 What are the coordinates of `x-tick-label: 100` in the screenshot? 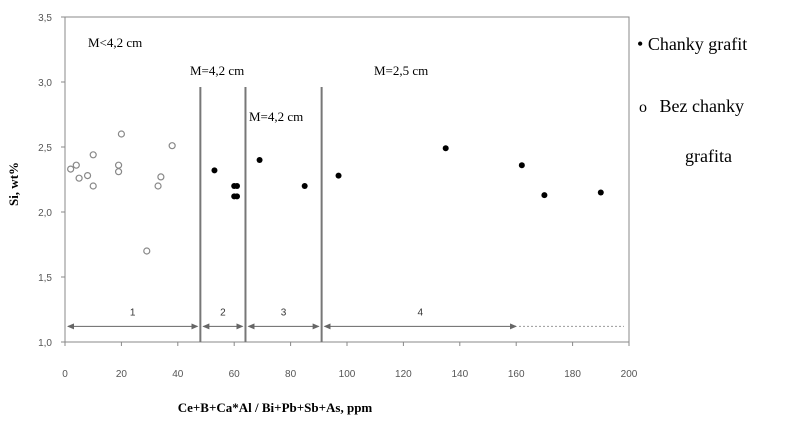 It's located at (347, 374).